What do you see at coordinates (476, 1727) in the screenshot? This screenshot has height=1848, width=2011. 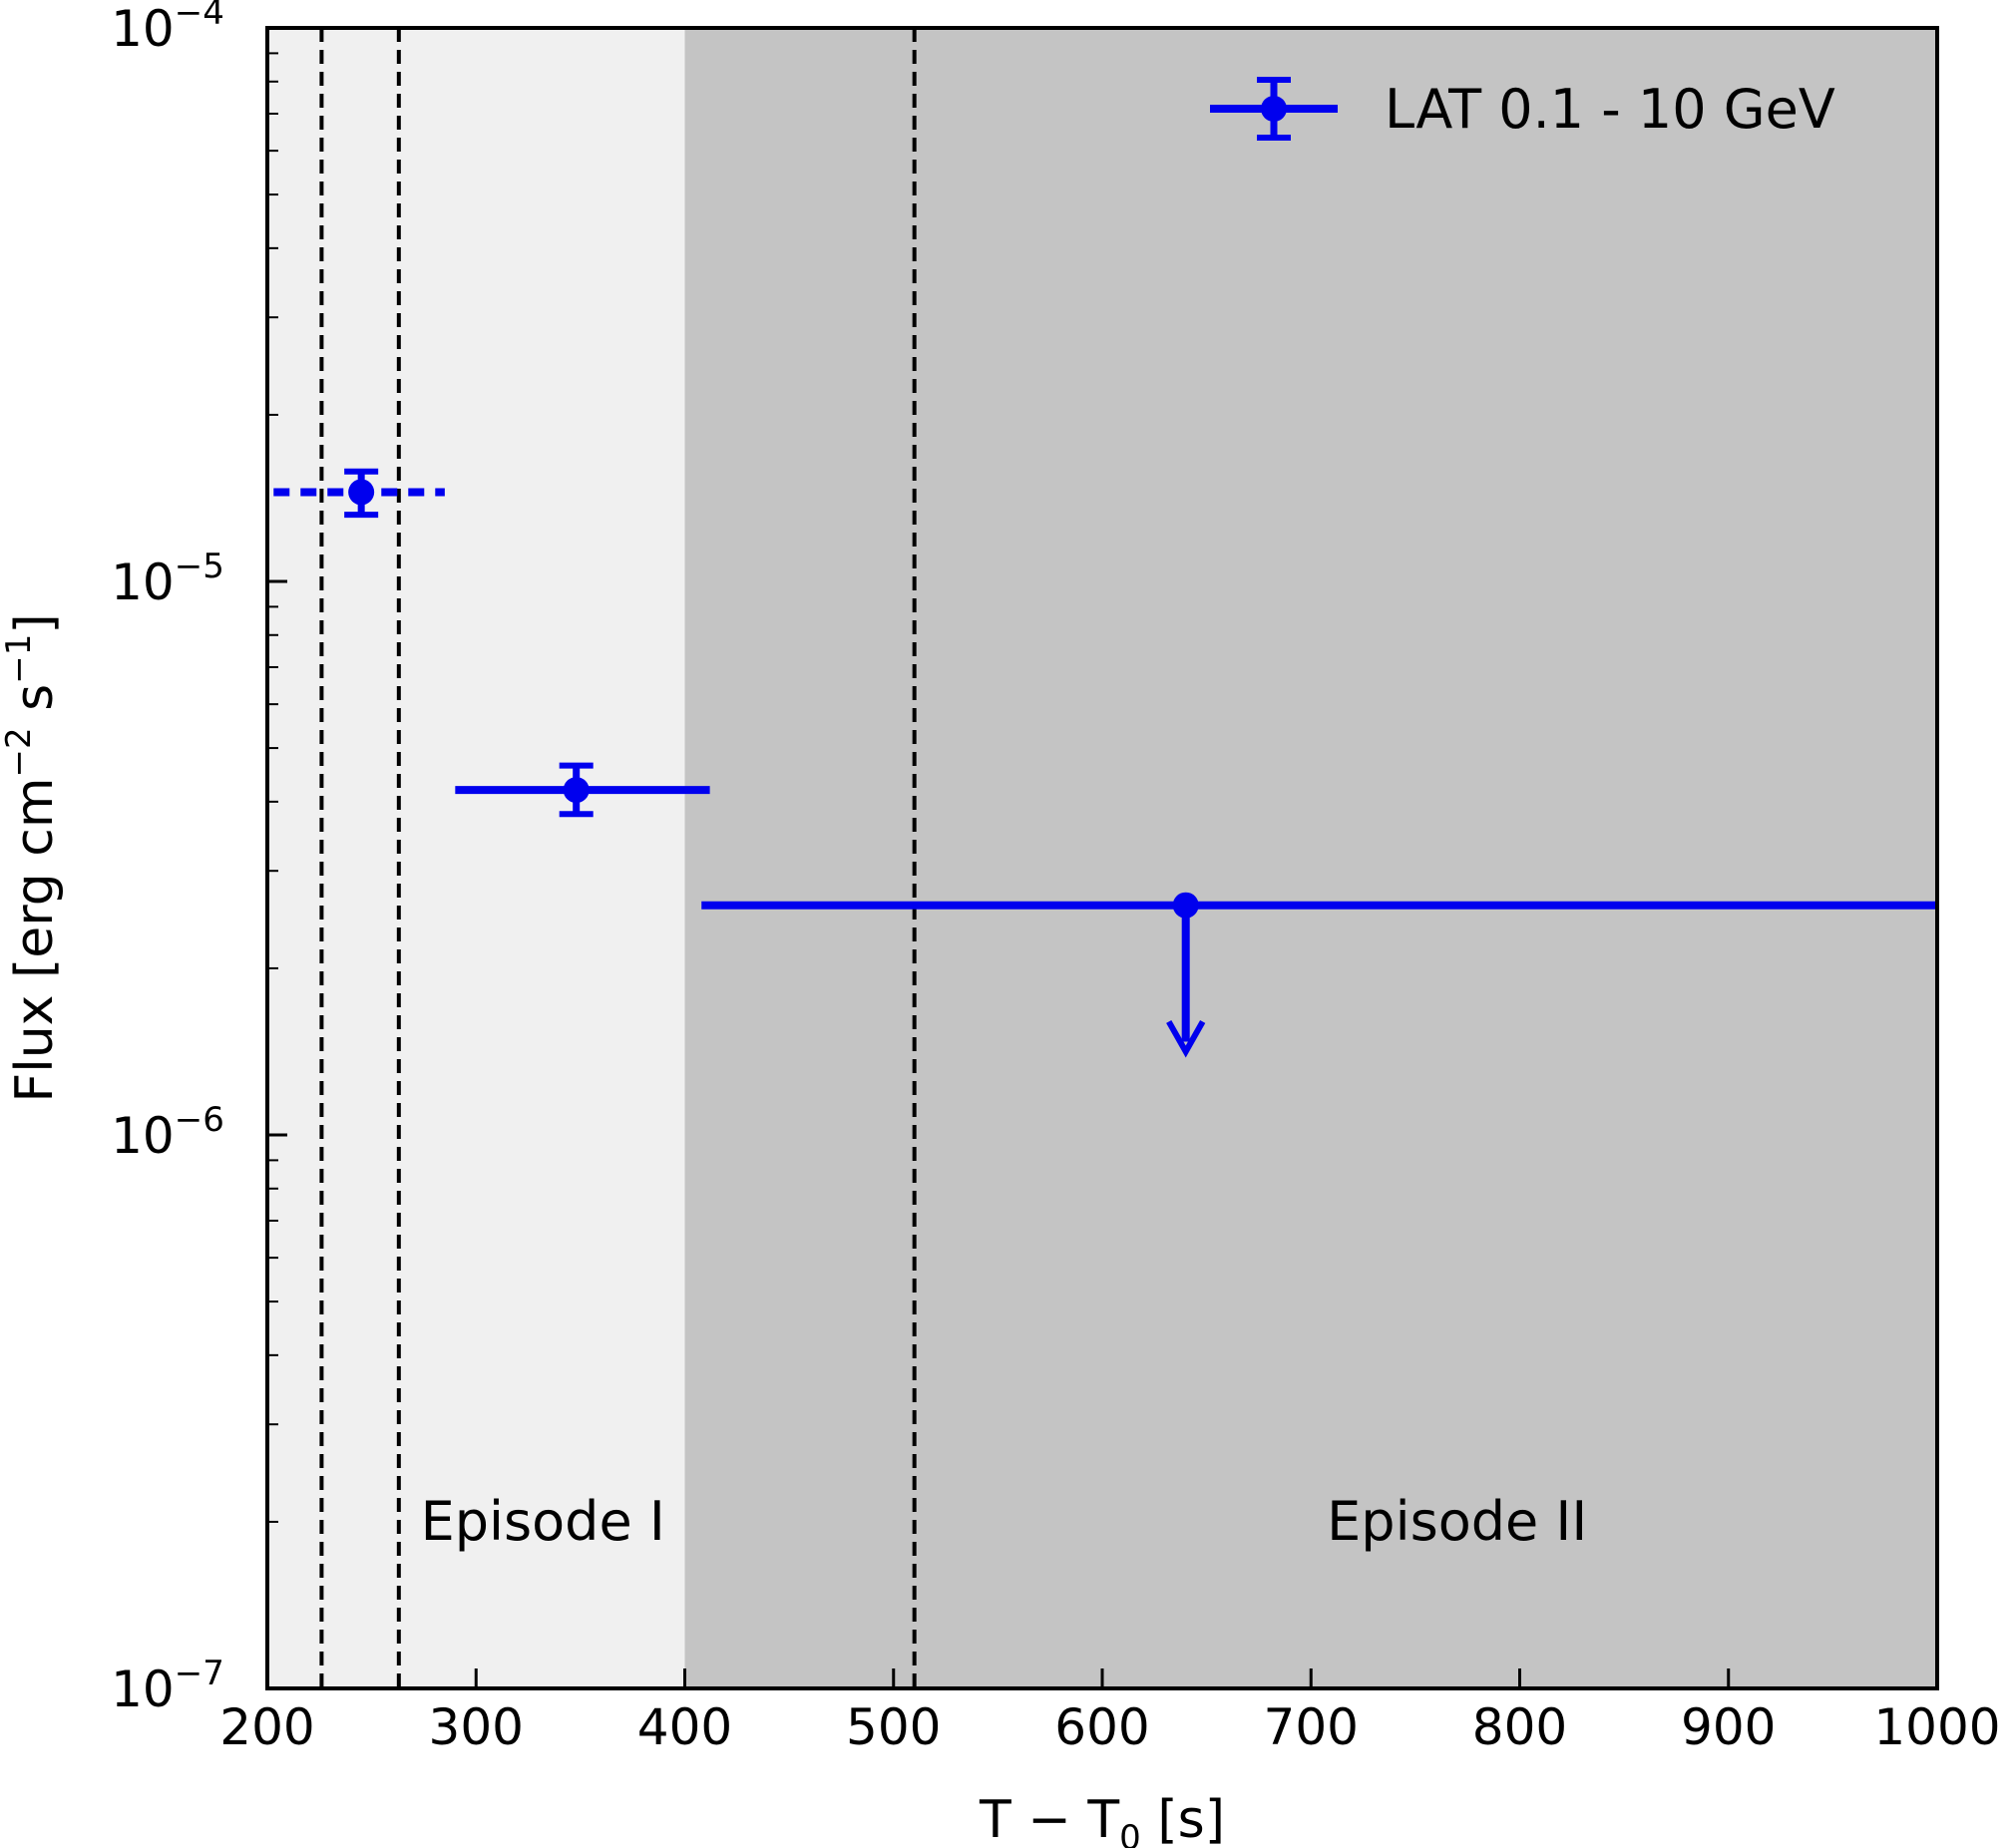 I see `x-tick-label: 300` at bounding box center [476, 1727].